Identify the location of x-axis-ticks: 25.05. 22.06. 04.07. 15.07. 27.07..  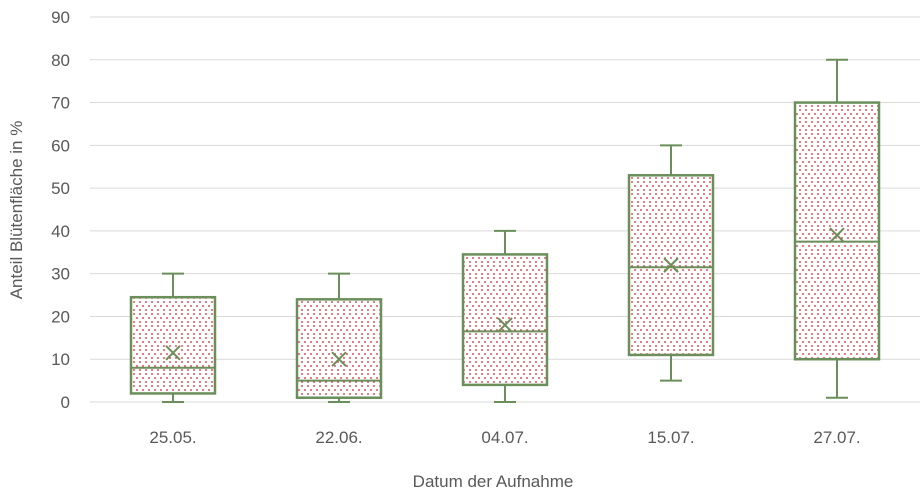
(504, 437).